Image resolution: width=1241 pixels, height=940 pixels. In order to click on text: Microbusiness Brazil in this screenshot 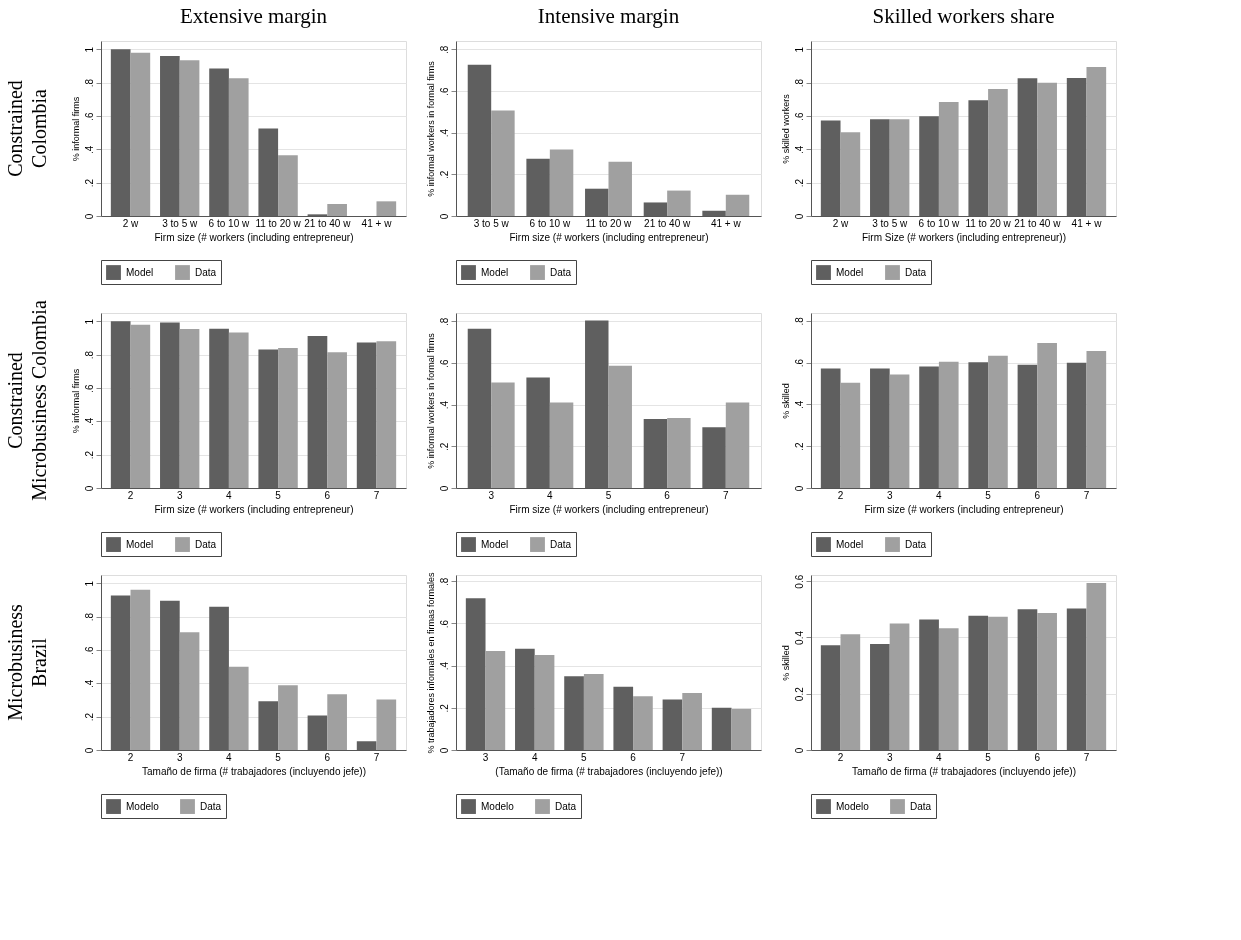, I will do `click(27, 662)`.